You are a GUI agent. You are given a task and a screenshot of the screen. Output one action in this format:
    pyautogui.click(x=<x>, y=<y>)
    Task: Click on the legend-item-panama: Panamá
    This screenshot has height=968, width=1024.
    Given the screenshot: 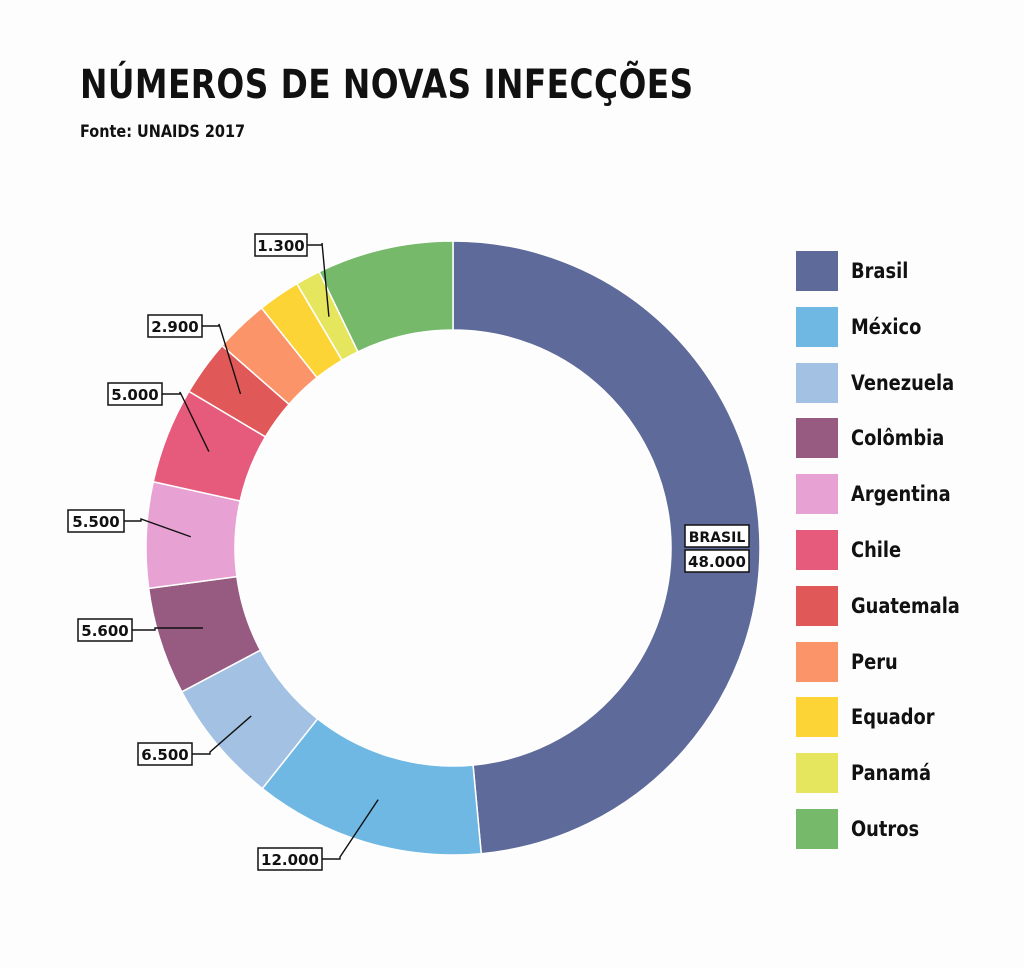 What is the action you would take?
    pyautogui.click(x=887, y=773)
    